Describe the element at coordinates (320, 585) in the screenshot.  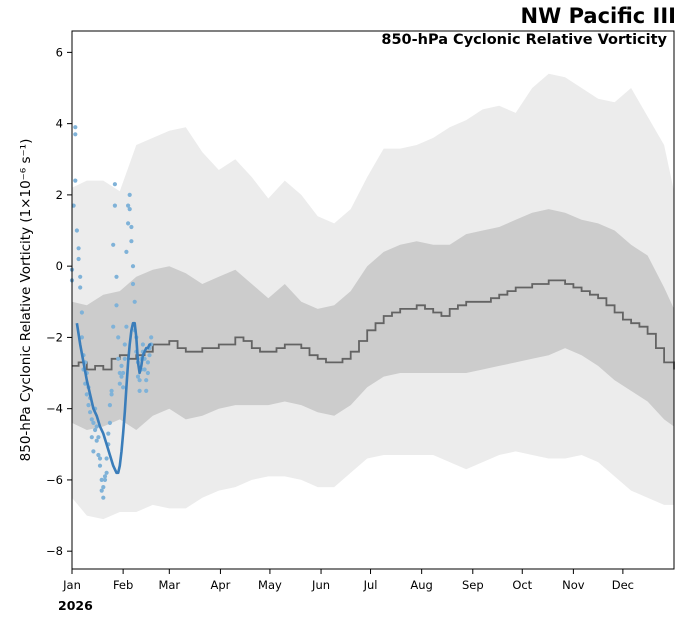
I see `x-tick-label: Jun` at that location.